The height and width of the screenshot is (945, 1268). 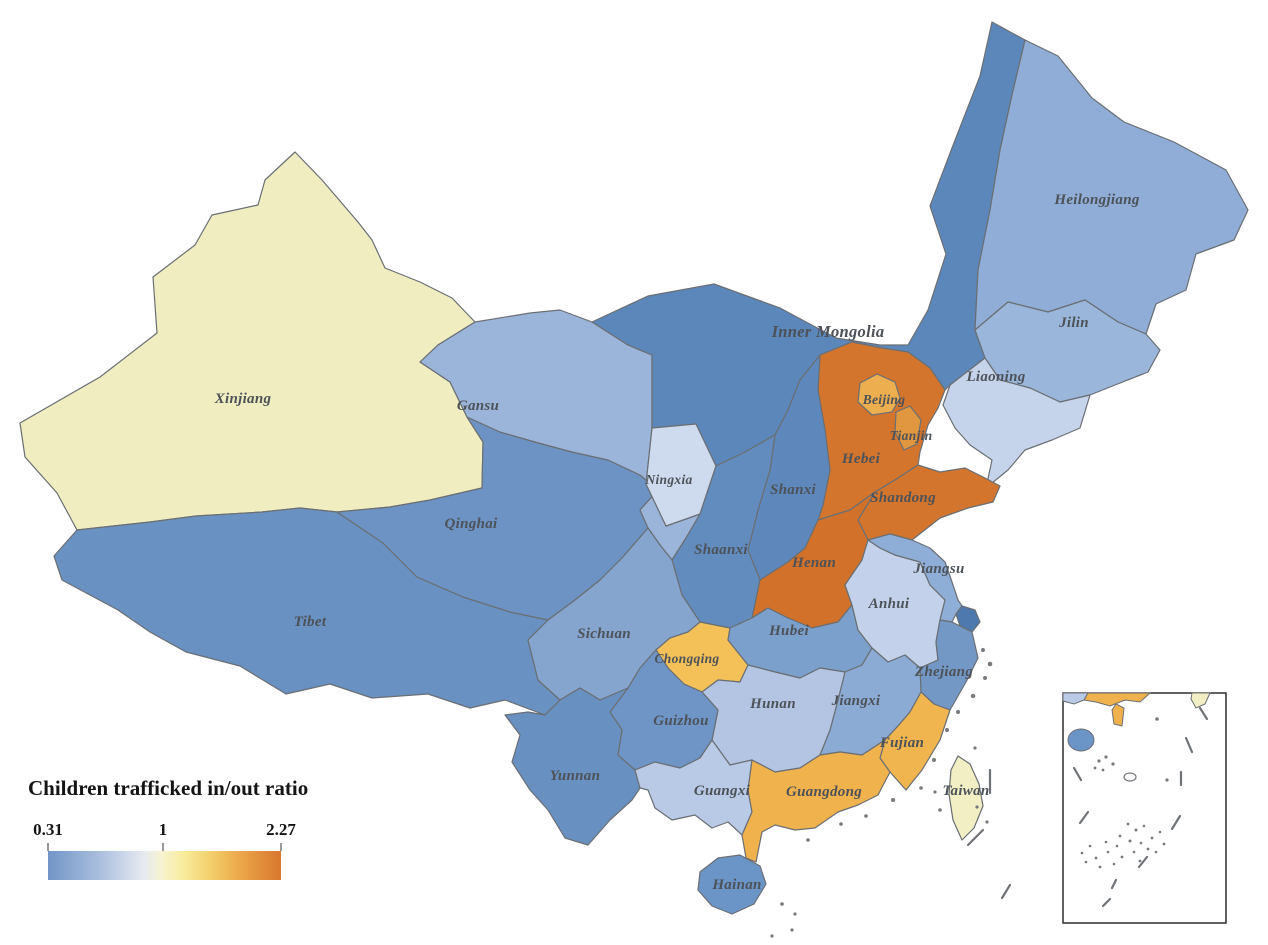 I want to click on province-beijing, so click(x=879, y=394).